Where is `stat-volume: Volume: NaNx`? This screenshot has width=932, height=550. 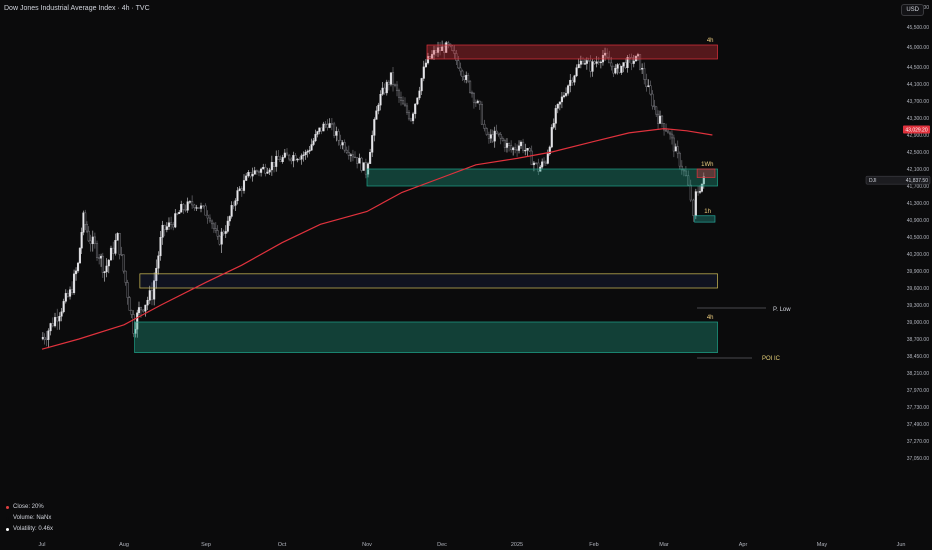 stat-volume: Volume: NaNx is located at coordinates (29, 518).